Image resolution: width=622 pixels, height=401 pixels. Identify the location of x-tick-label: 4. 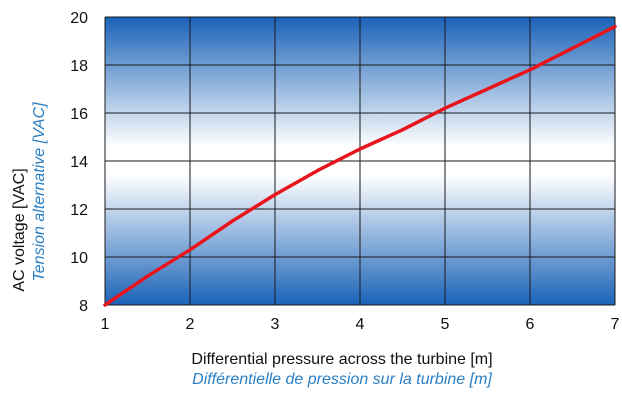
(360, 324).